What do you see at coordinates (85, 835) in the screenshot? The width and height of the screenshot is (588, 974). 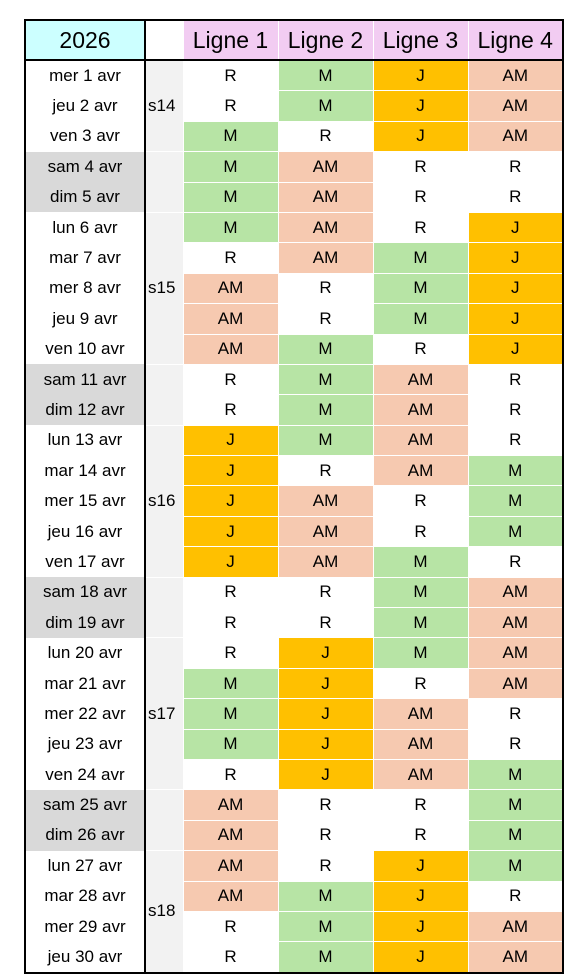 I see `date-cell: dim 26 avr` at bounding box center [85, 835].